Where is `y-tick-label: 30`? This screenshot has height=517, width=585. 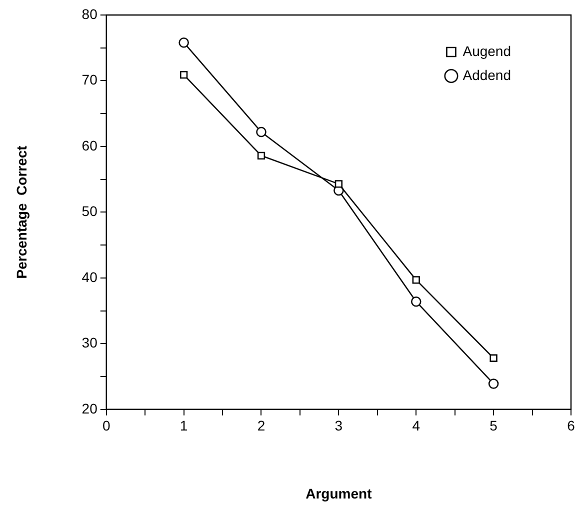 y-tick-label: 30 is located at coordinates (90, 342).